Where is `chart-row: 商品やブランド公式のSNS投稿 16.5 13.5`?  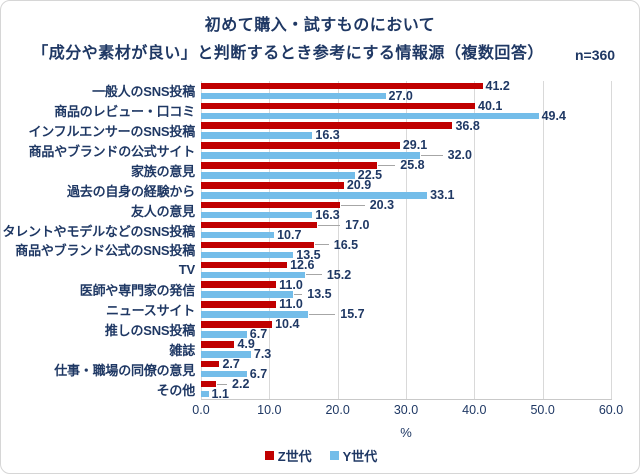
chart-row: 商品やブランド公式のSNS投稿 16.5 13.5 is located at coordinates (320, 250).